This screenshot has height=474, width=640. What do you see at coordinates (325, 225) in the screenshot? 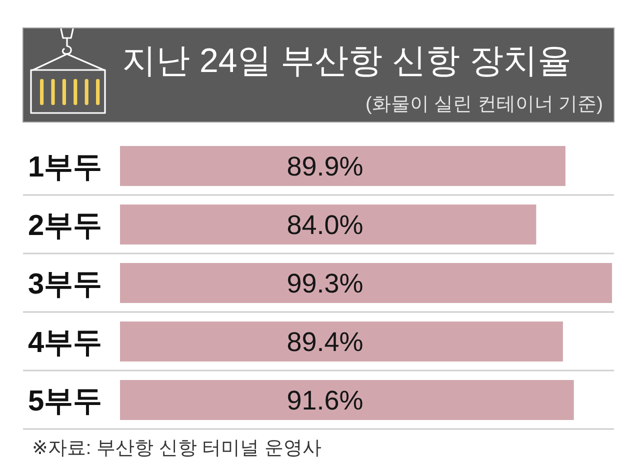
I see `data-label: 84.0%` at bounding box center [325, 225].